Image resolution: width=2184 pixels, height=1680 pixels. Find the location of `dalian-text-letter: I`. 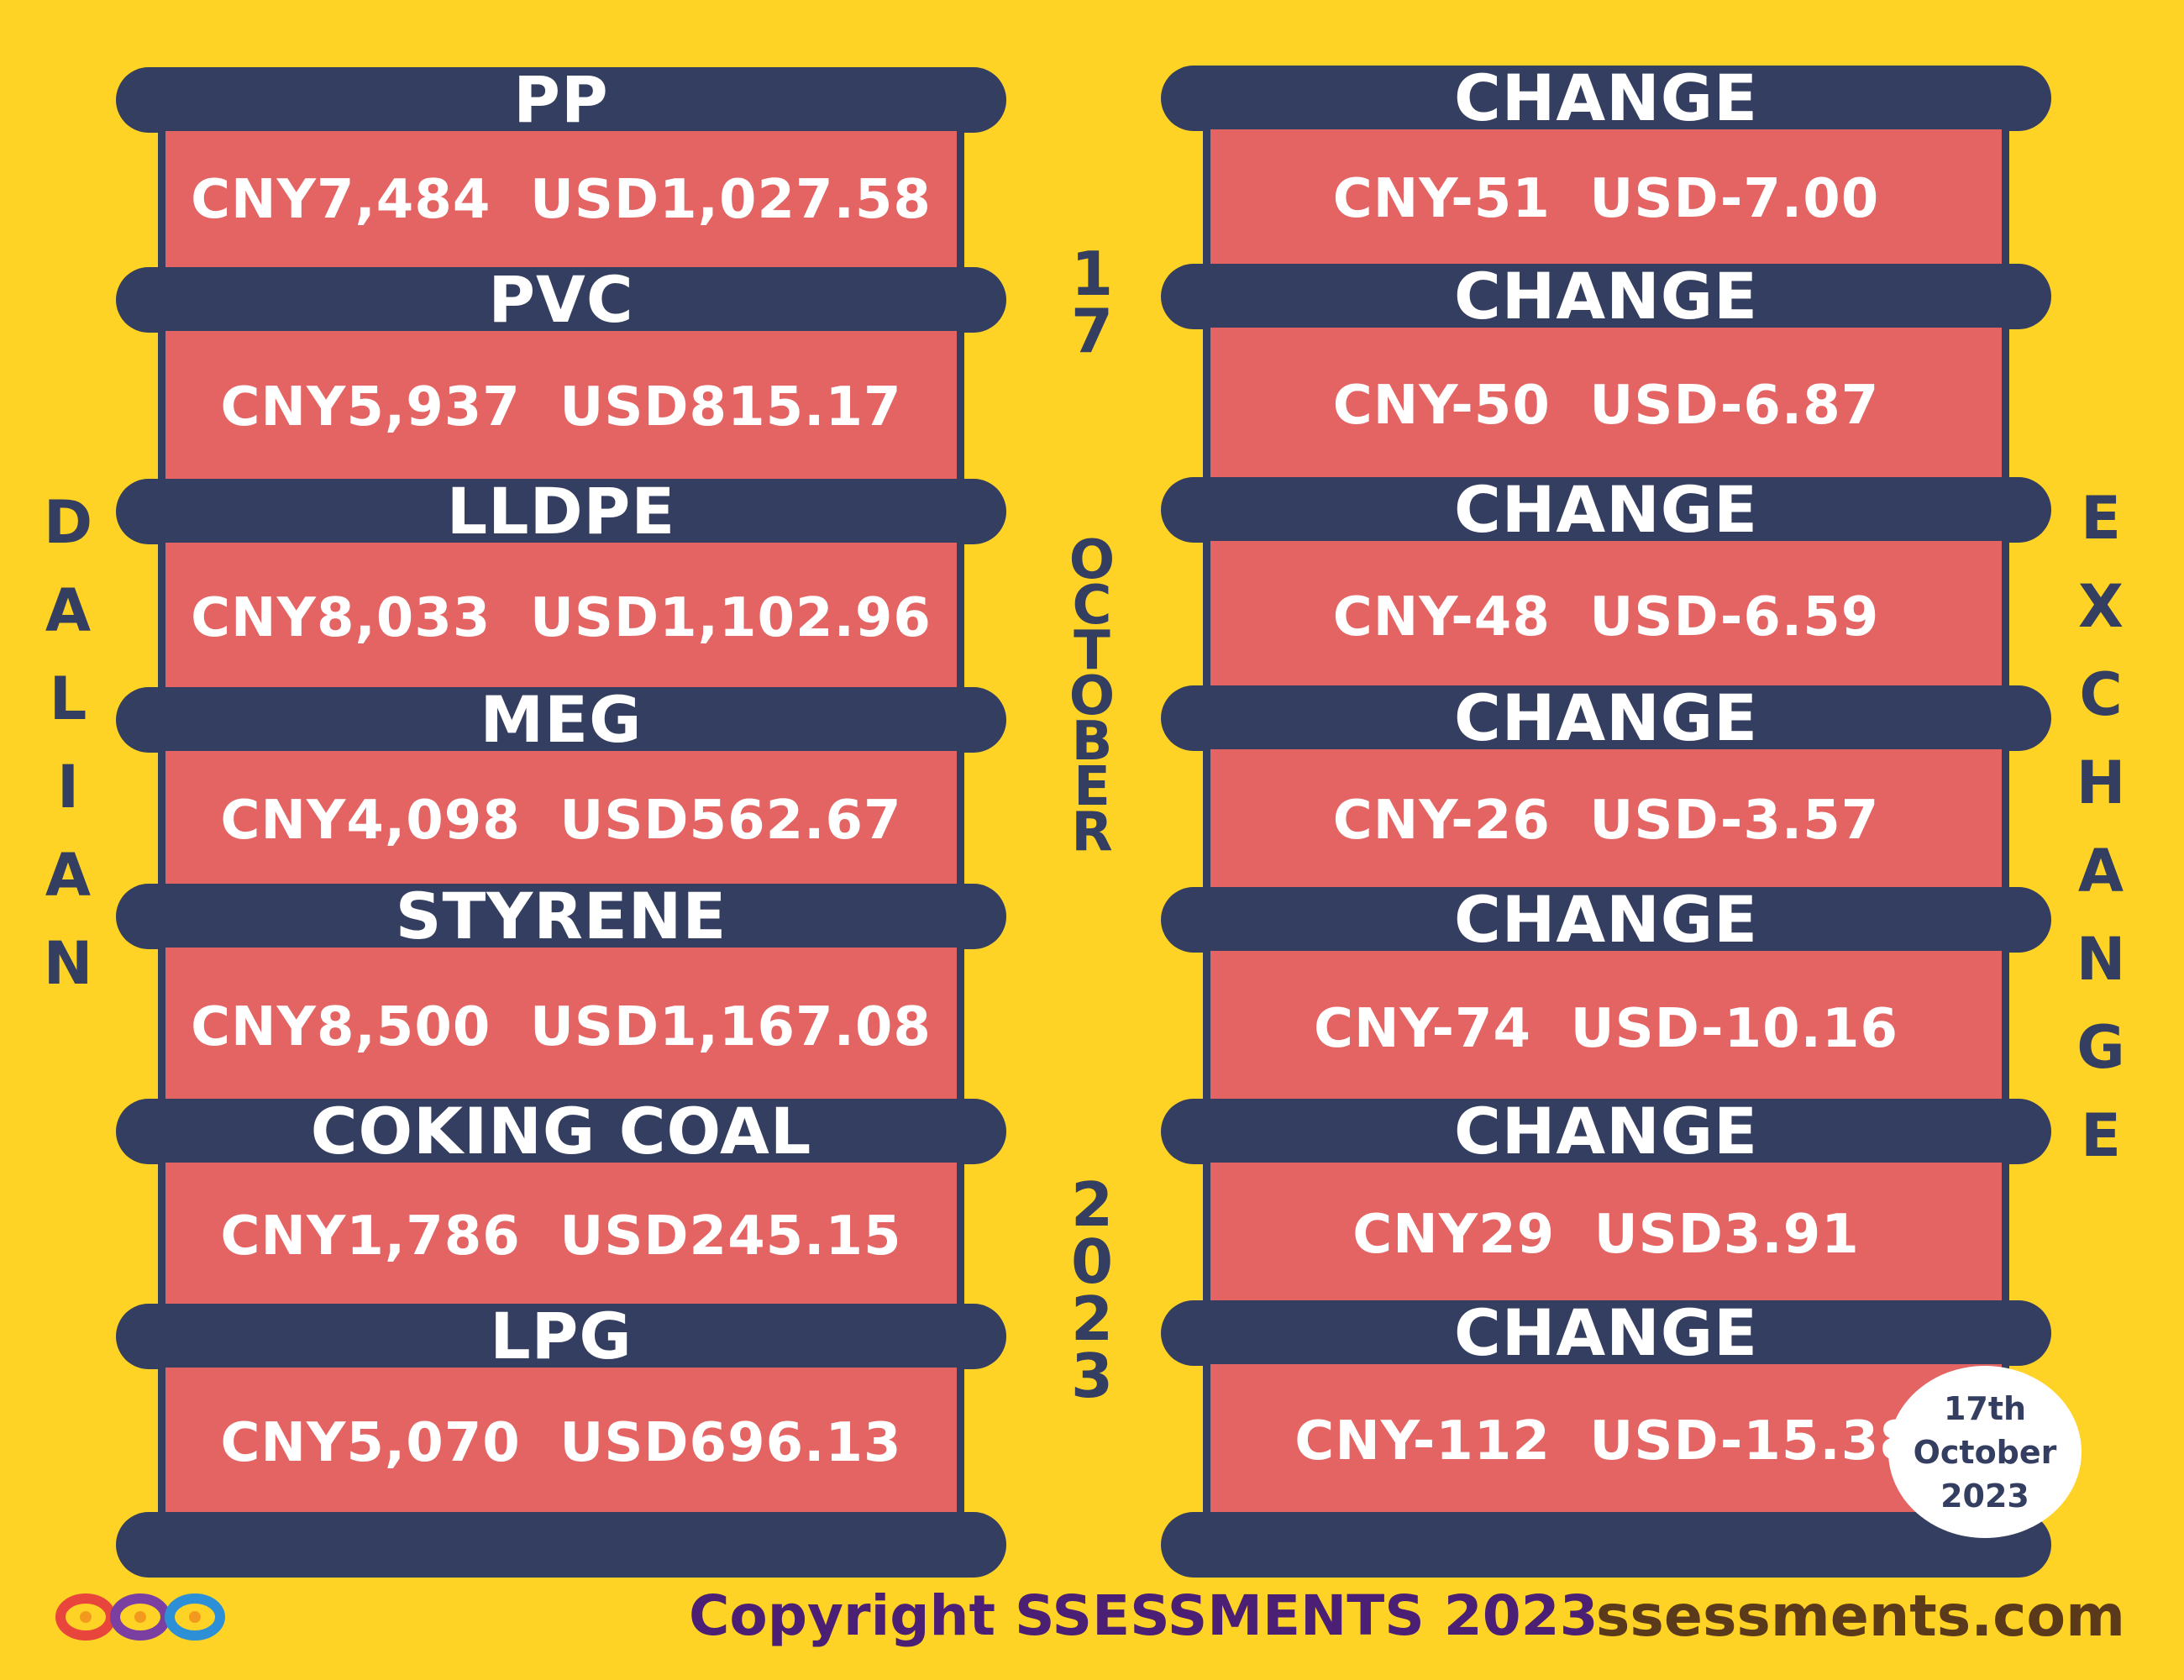

dalian-text-letter: I is located at coordinates (68, 787).